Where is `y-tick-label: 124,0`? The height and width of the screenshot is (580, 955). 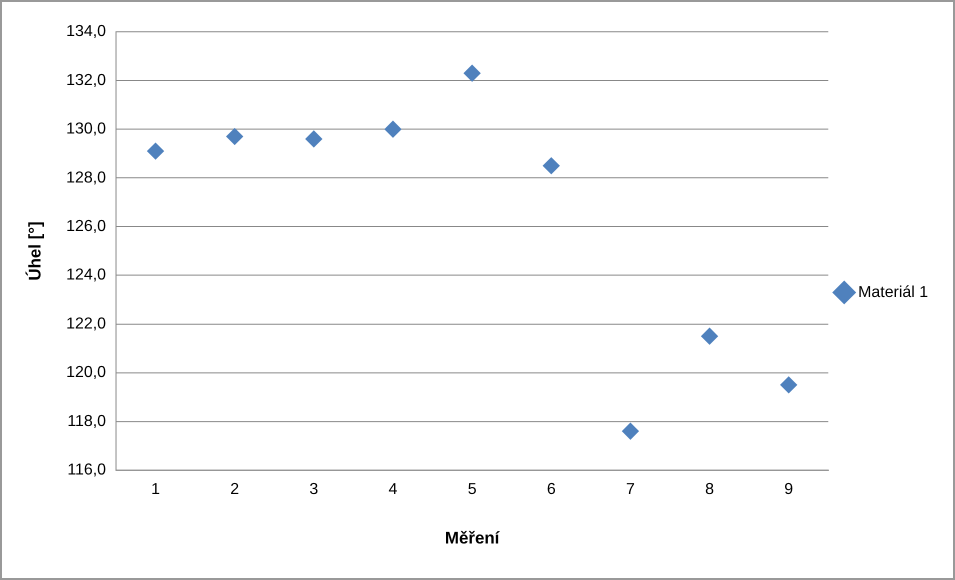
y-tick-label: 124,0 is located at coordinates (86, 275).